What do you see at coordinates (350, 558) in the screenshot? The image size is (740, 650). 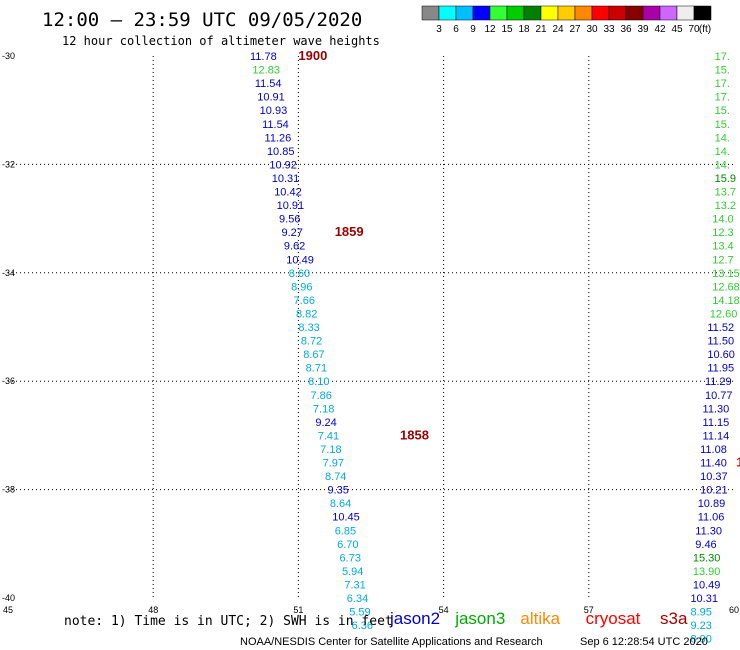 I see `wave-height-label: 6.73` at bounding box center [350, 558].